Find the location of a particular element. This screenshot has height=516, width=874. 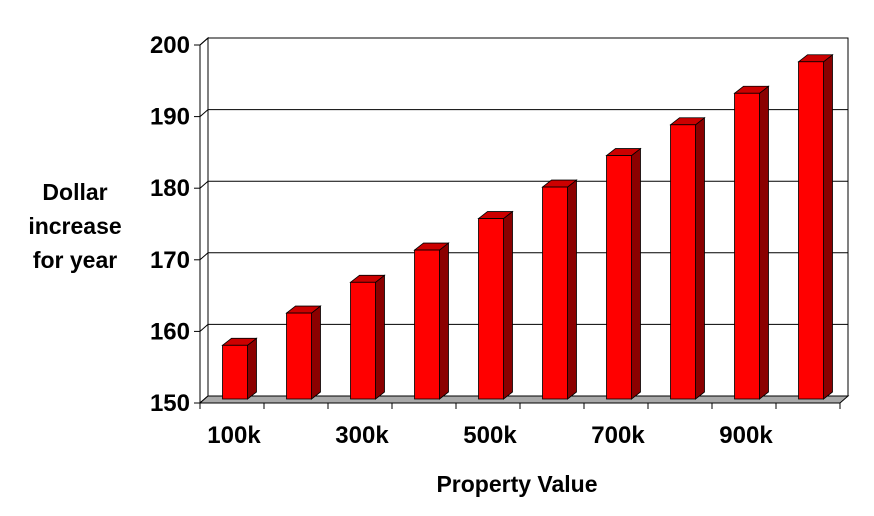

x-tick-label: 700k is located at coordinates (618, 435).